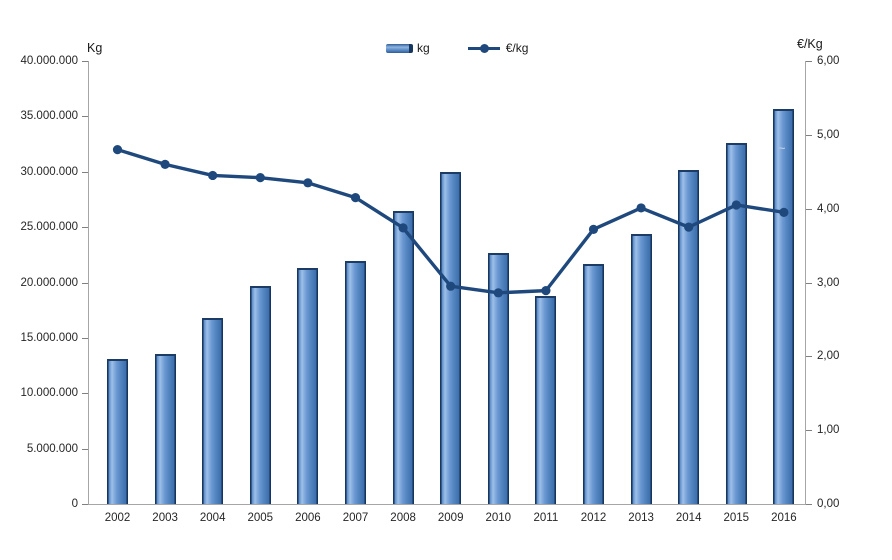 The image size is (892, 560). Describe the element at coordinates (49, 393) in the screenshot. I see `left-axis-tick-label: 10.000.000` at that location.